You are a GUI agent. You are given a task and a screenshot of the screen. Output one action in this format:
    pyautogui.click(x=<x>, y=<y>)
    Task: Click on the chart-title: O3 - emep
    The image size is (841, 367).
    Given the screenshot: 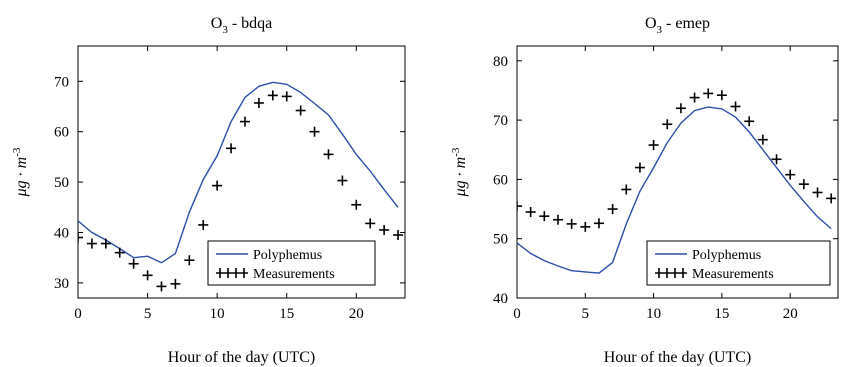 What is the action you would take?
    pyautogui.click(x=677, y=25)
    